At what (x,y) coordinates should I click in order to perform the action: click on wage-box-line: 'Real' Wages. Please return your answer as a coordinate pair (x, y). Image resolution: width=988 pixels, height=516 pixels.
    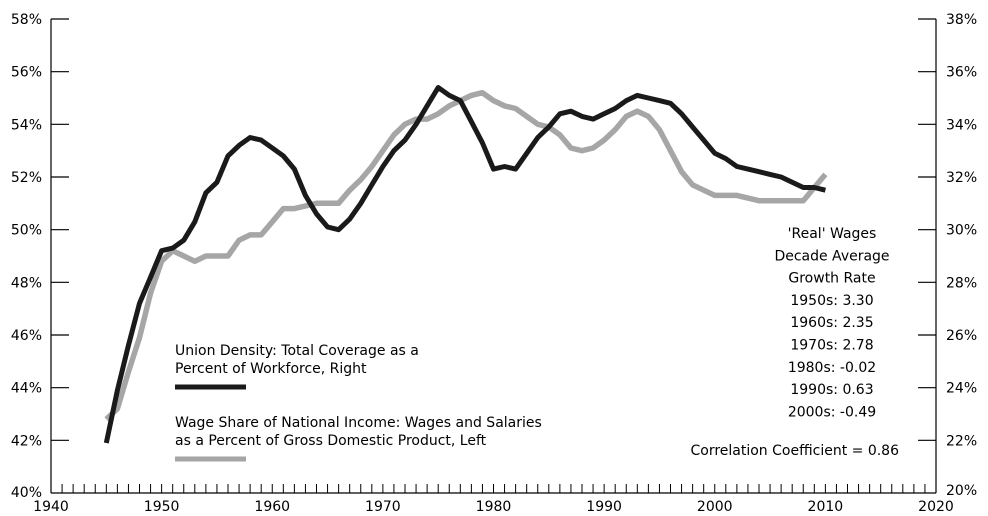
    Looking at the image, I should click on (832, 234).